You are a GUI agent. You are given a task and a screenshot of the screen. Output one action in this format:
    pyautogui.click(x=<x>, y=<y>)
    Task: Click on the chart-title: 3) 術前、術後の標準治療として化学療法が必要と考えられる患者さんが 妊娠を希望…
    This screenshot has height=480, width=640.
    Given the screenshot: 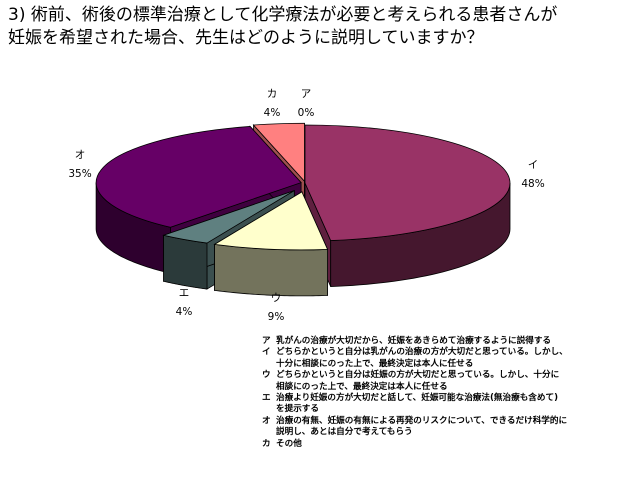 What is the action you would take?
    pyautogui.click(x=318, y=27)
    